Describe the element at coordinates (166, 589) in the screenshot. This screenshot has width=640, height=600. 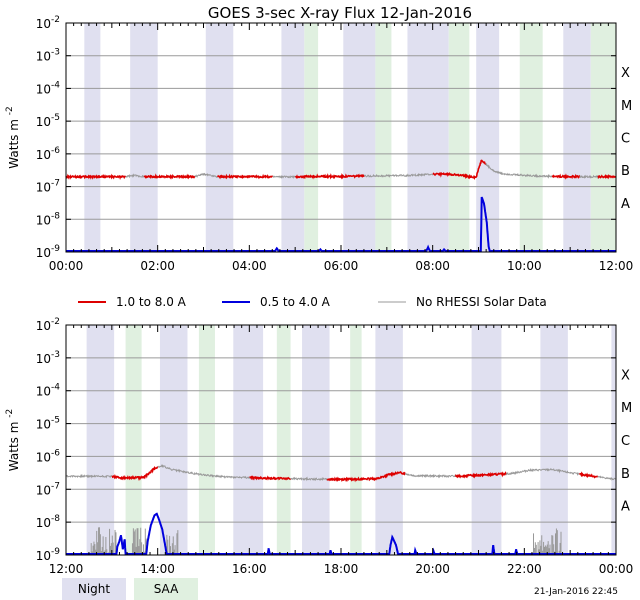
I see `saa-legend-label: SAA` at that location.